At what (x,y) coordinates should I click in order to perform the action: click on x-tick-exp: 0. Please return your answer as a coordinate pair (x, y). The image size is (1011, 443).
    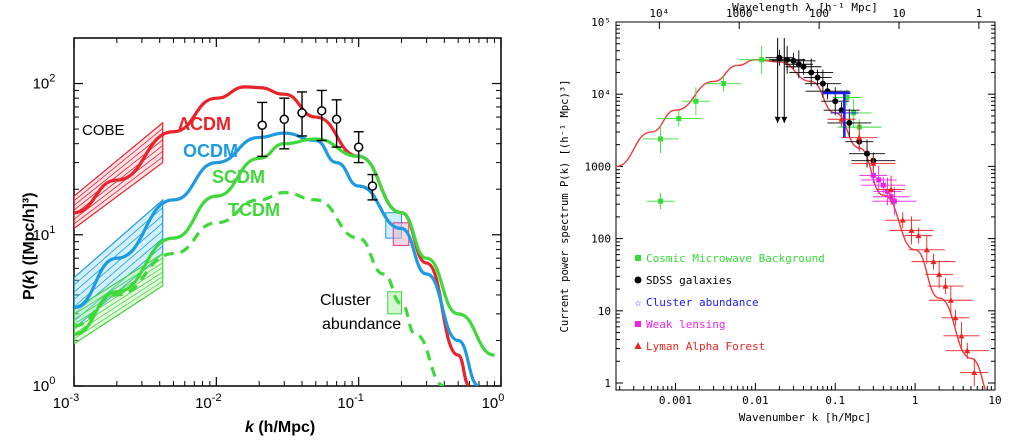
    Looking at the image, I should click on (501, 398).